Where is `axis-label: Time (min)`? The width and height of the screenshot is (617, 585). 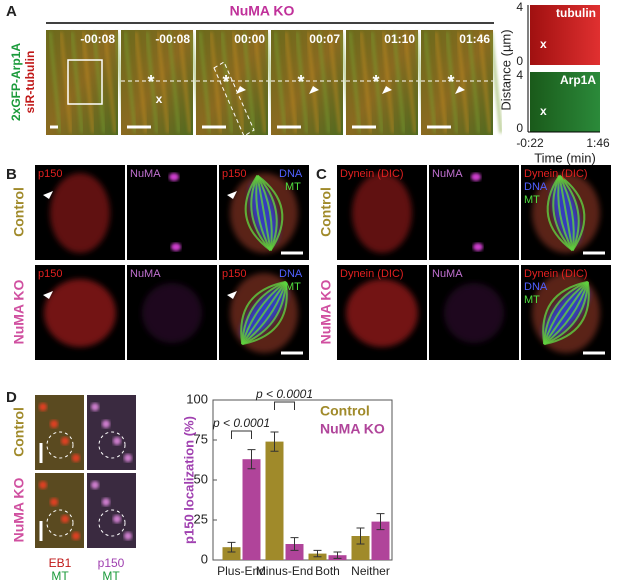 axis-label: Time (min) is located at coordinates (565, 157).